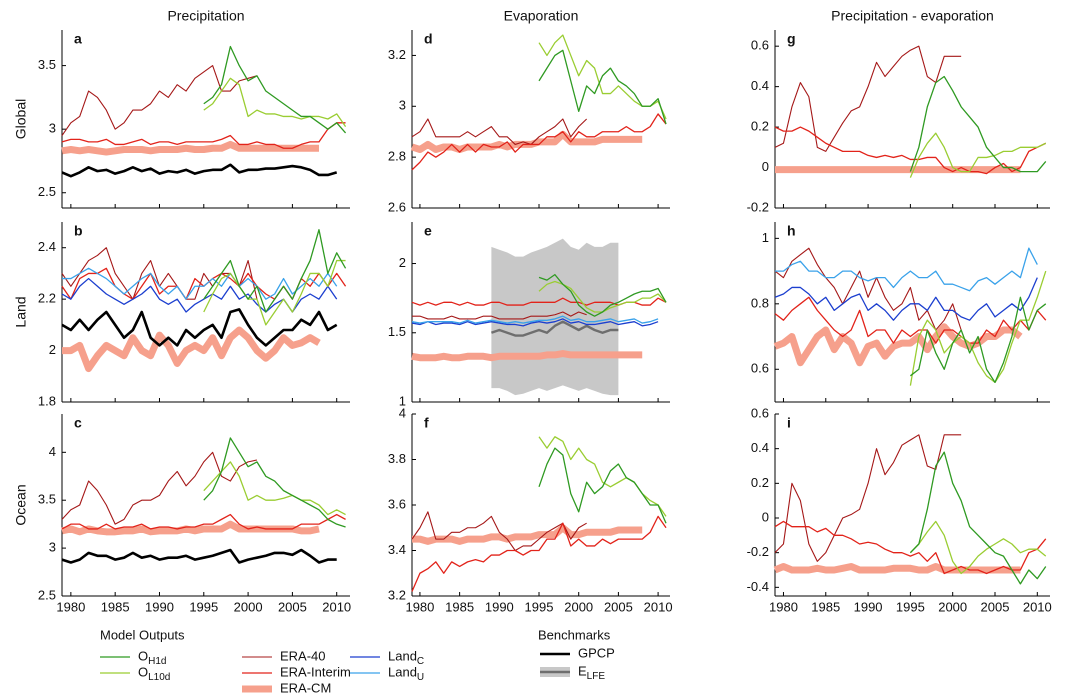 The height and width of the screenshot is (696, 1088). What do you see at coordinates (397, 331) in the screenshot?
I see `y-tick-label: 1.5` at bounding box center [397, 331].